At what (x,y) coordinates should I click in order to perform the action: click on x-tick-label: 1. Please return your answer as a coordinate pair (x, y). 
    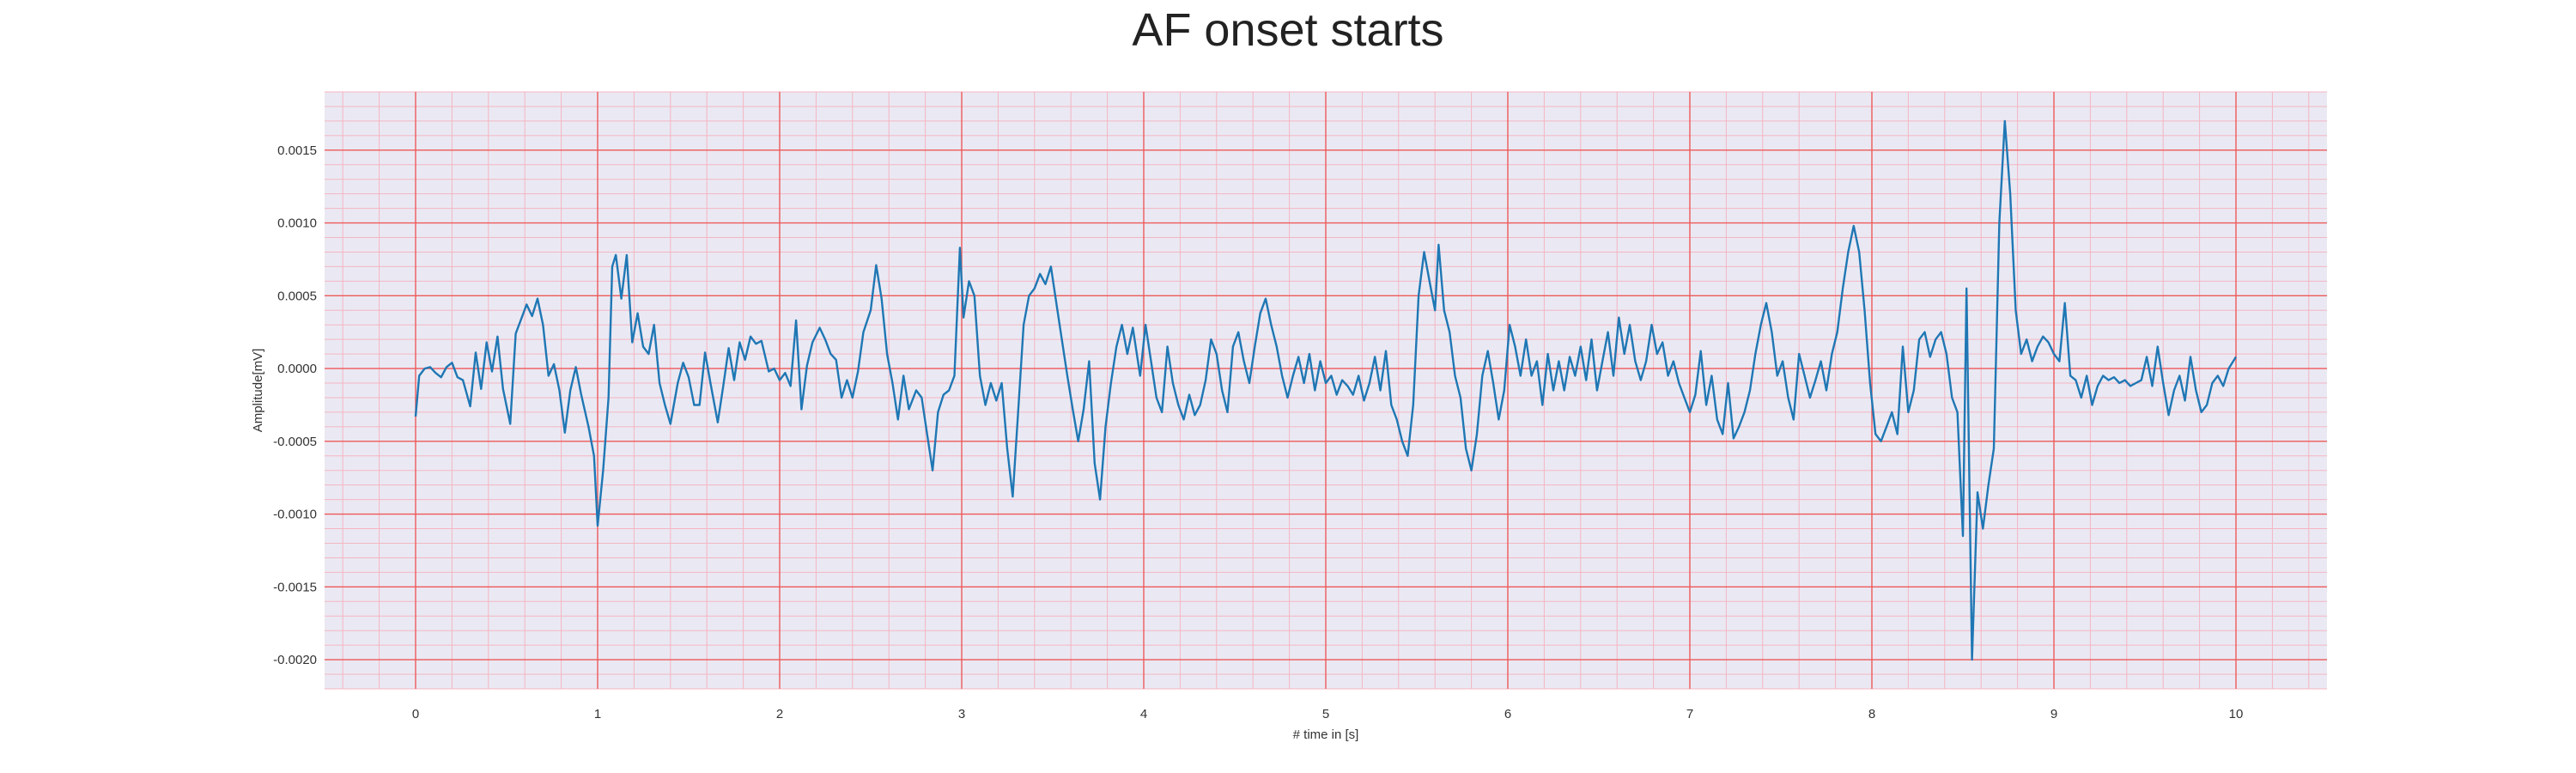
    Looking at the image, I should click on (597, 714).